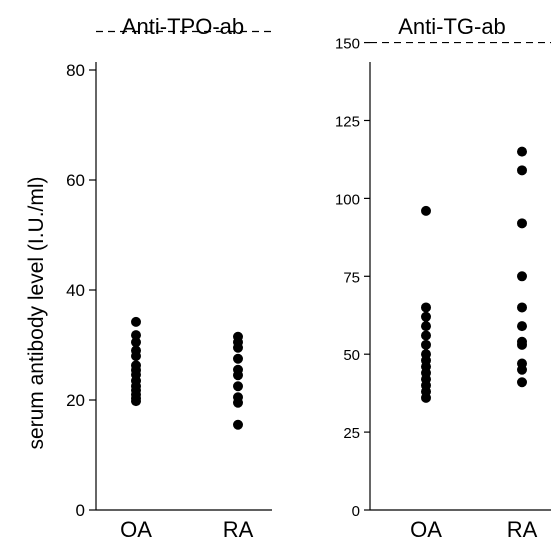 This screenshot has height=545, width=551. Describe the element at coordinates (351, 355) in the screenshot. I see `y-tick-label: 50` at that location.